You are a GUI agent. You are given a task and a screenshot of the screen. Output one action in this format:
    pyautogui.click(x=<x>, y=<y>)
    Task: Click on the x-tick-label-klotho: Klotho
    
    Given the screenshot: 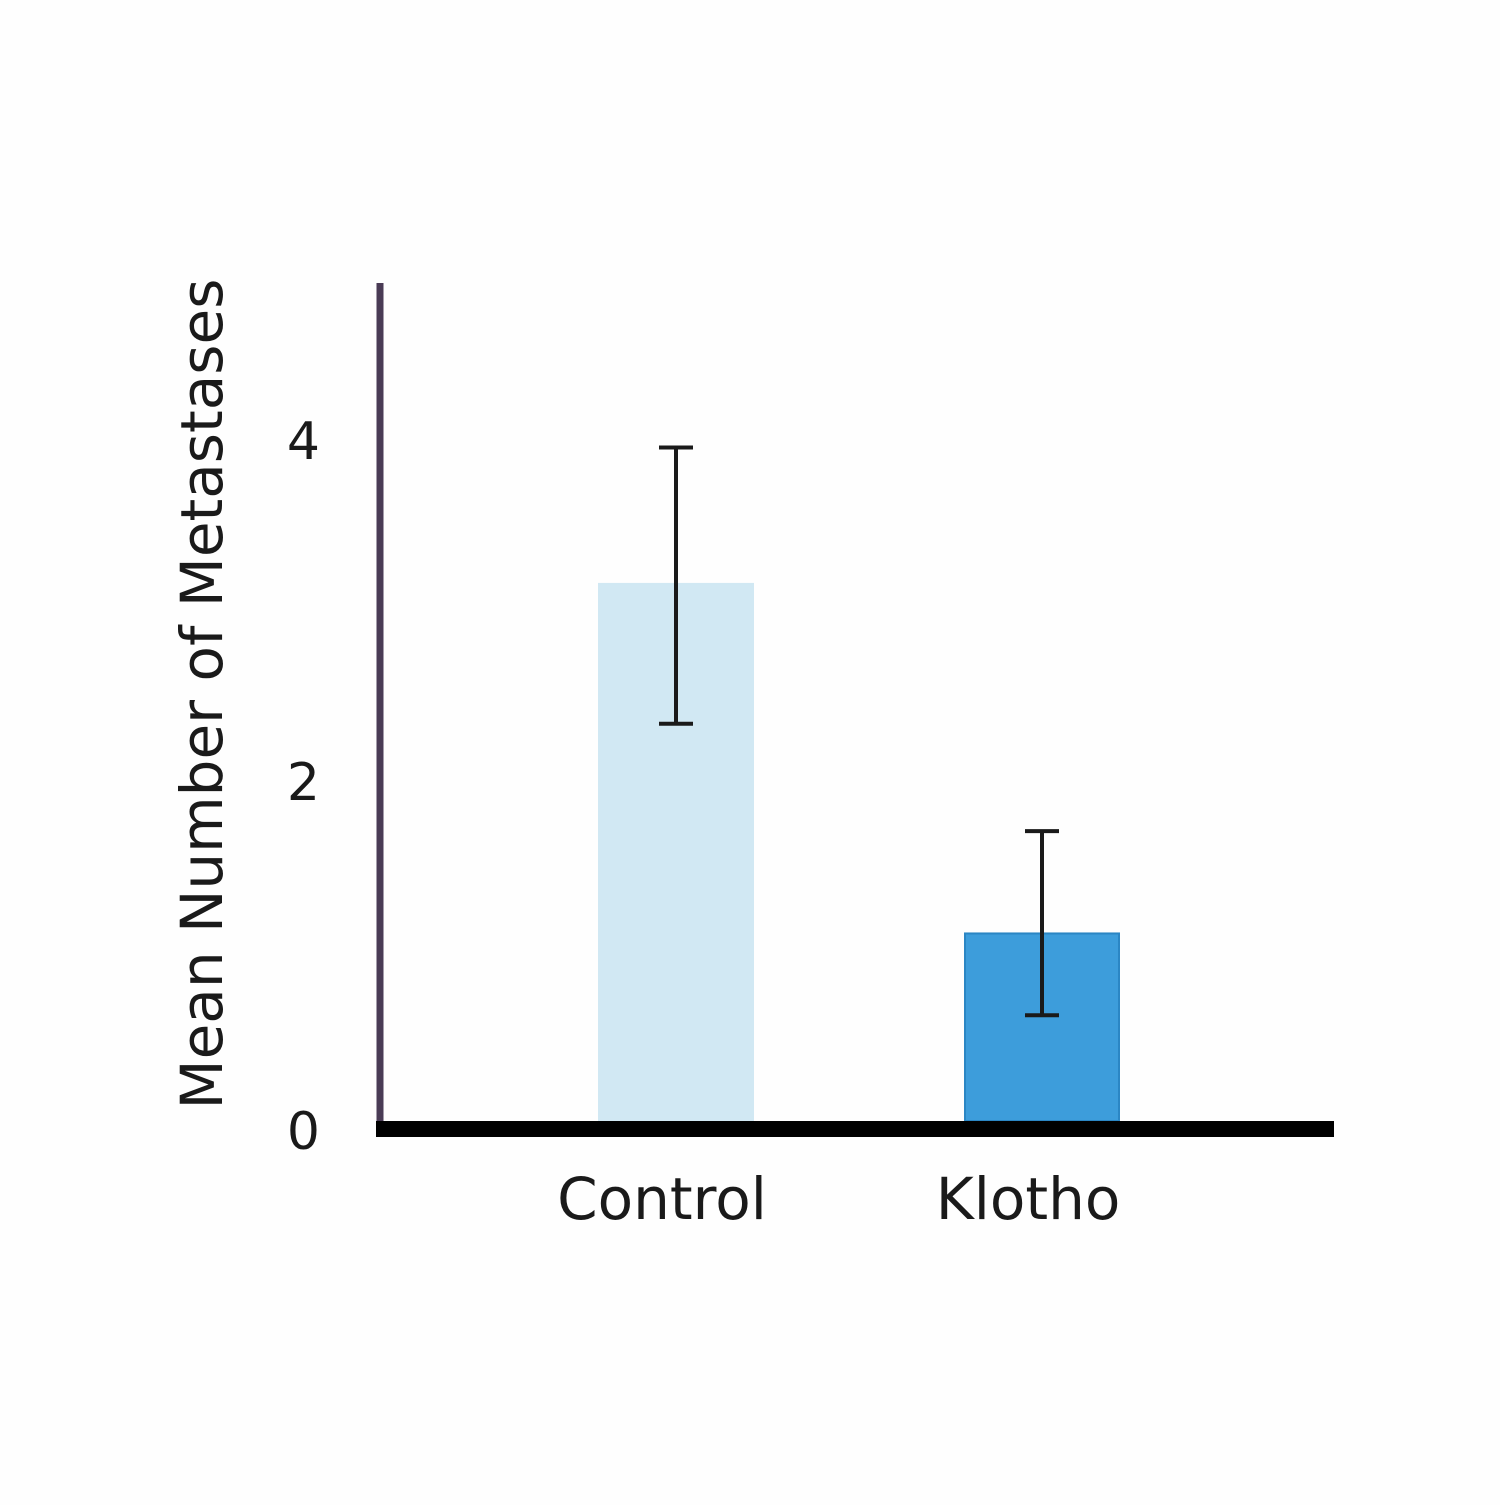 What is the action you would take?
    pyautogui.click(x=1028, y=1199)
    